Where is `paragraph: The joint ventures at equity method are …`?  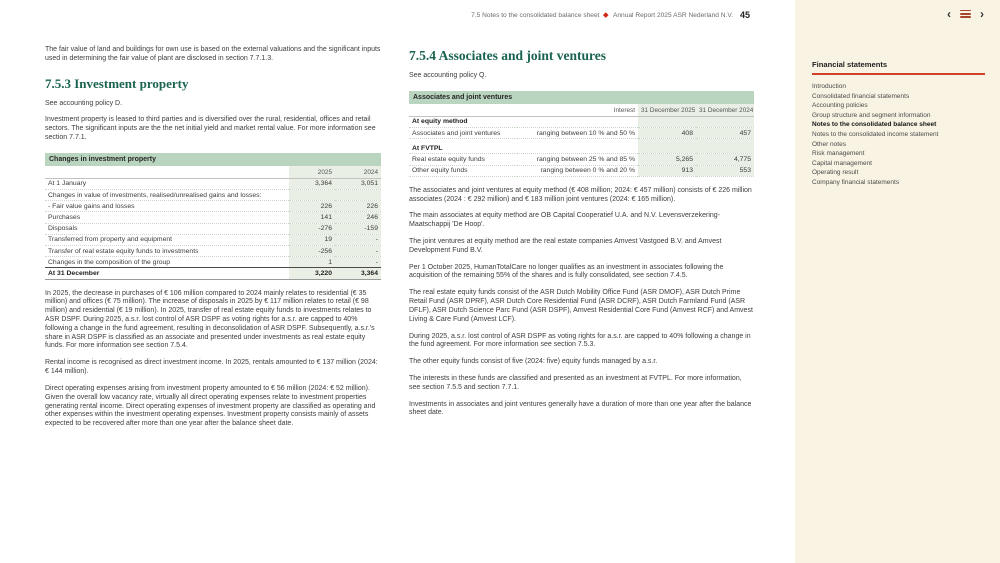 paragraph: The joint ventures at equity method are … is located at coordinates (565, 246).